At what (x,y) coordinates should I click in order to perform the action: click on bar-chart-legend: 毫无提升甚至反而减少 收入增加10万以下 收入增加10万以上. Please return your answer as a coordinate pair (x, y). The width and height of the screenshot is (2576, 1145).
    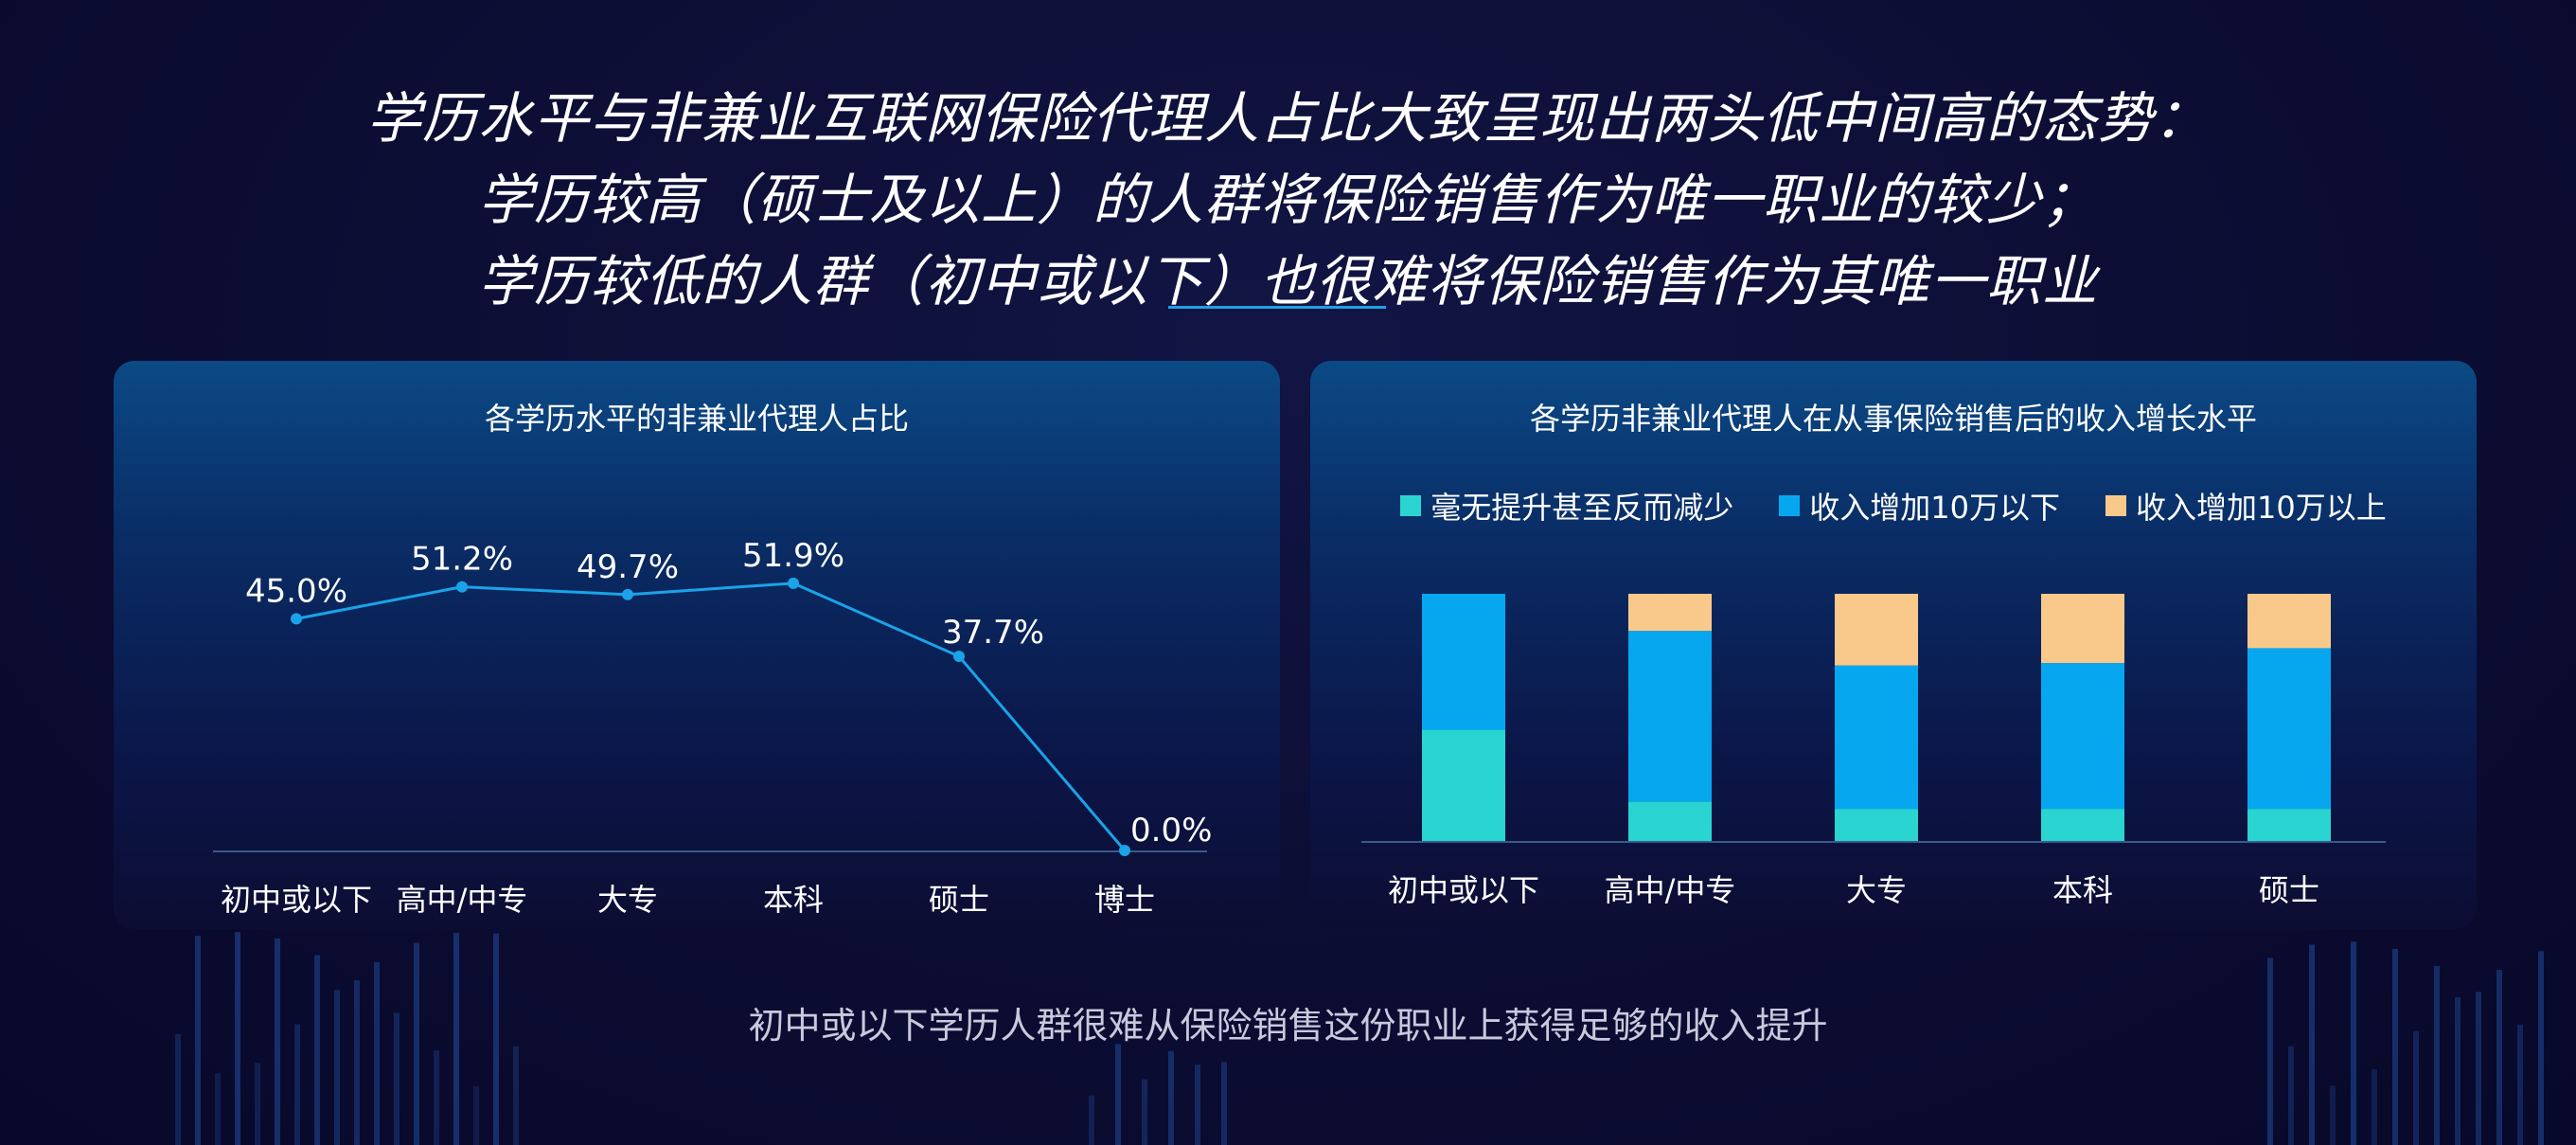
    Looking at the image, I should click on (1893, 506).